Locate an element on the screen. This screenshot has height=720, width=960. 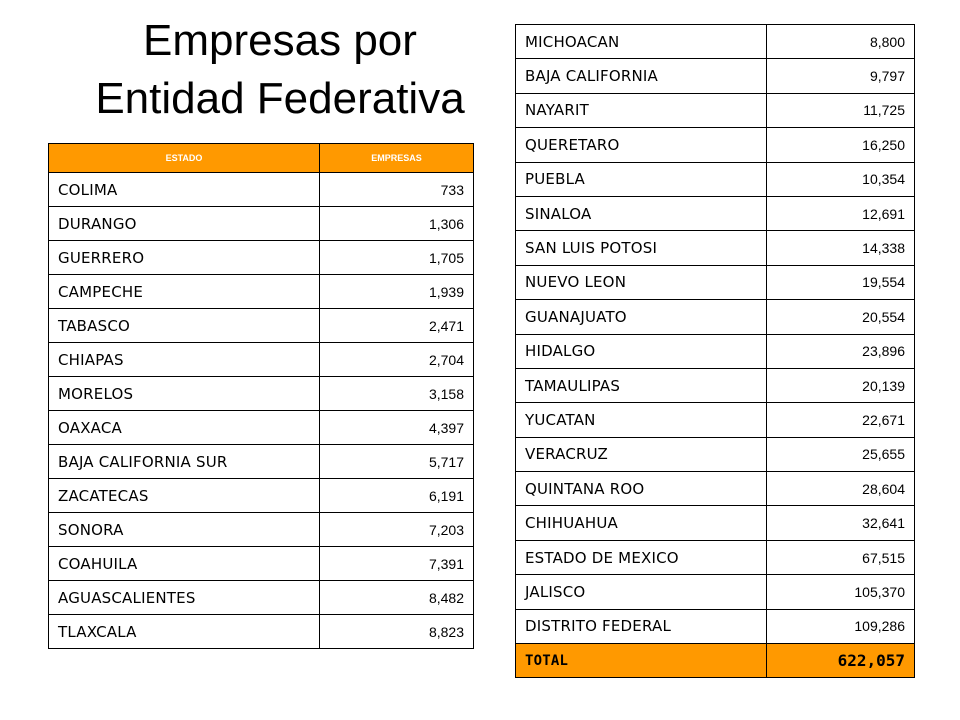
company-count: 23,896 is located at coordinates (840, 351).